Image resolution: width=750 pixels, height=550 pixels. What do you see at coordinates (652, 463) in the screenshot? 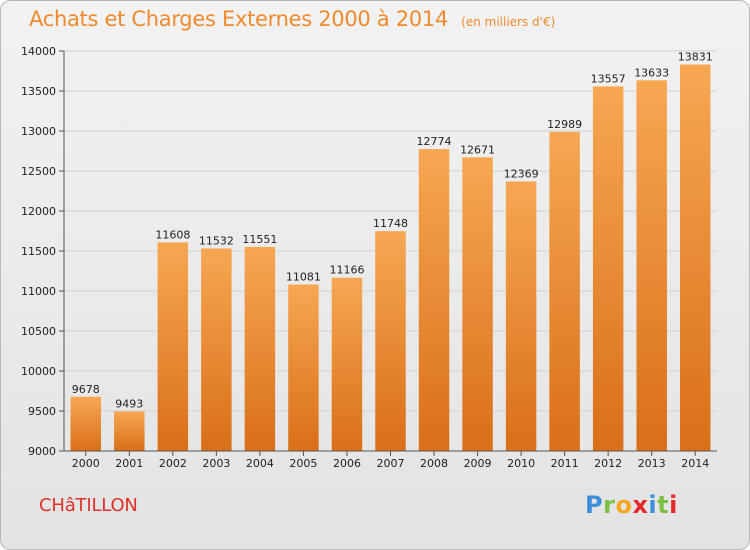
I see `x-tick-label-2013: 2013` at bounding box center [652, 463].